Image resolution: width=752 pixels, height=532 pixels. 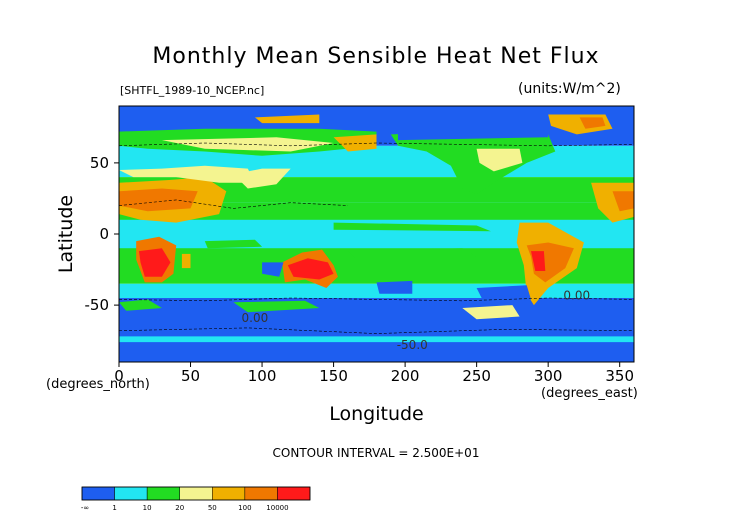 What do you see at coordinates (273, 269) in the screenshot?
I see `region-indian-blue` at bounding box center [273, 269].